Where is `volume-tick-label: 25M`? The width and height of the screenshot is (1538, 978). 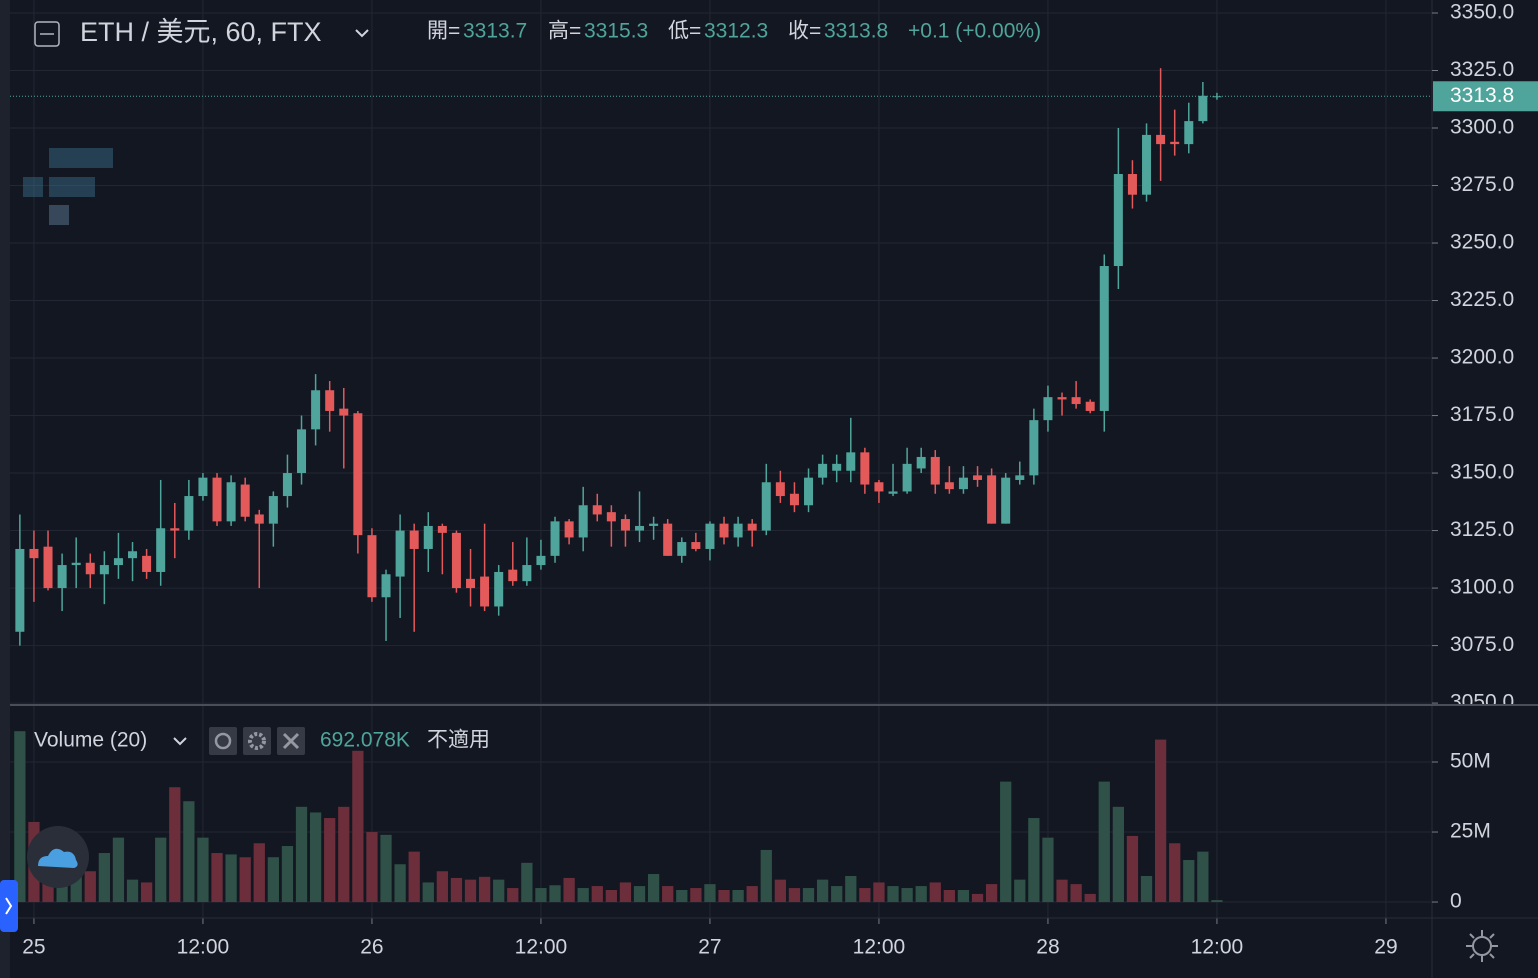
volume-tick-label: 25M is located at coordinates (1470, 831).